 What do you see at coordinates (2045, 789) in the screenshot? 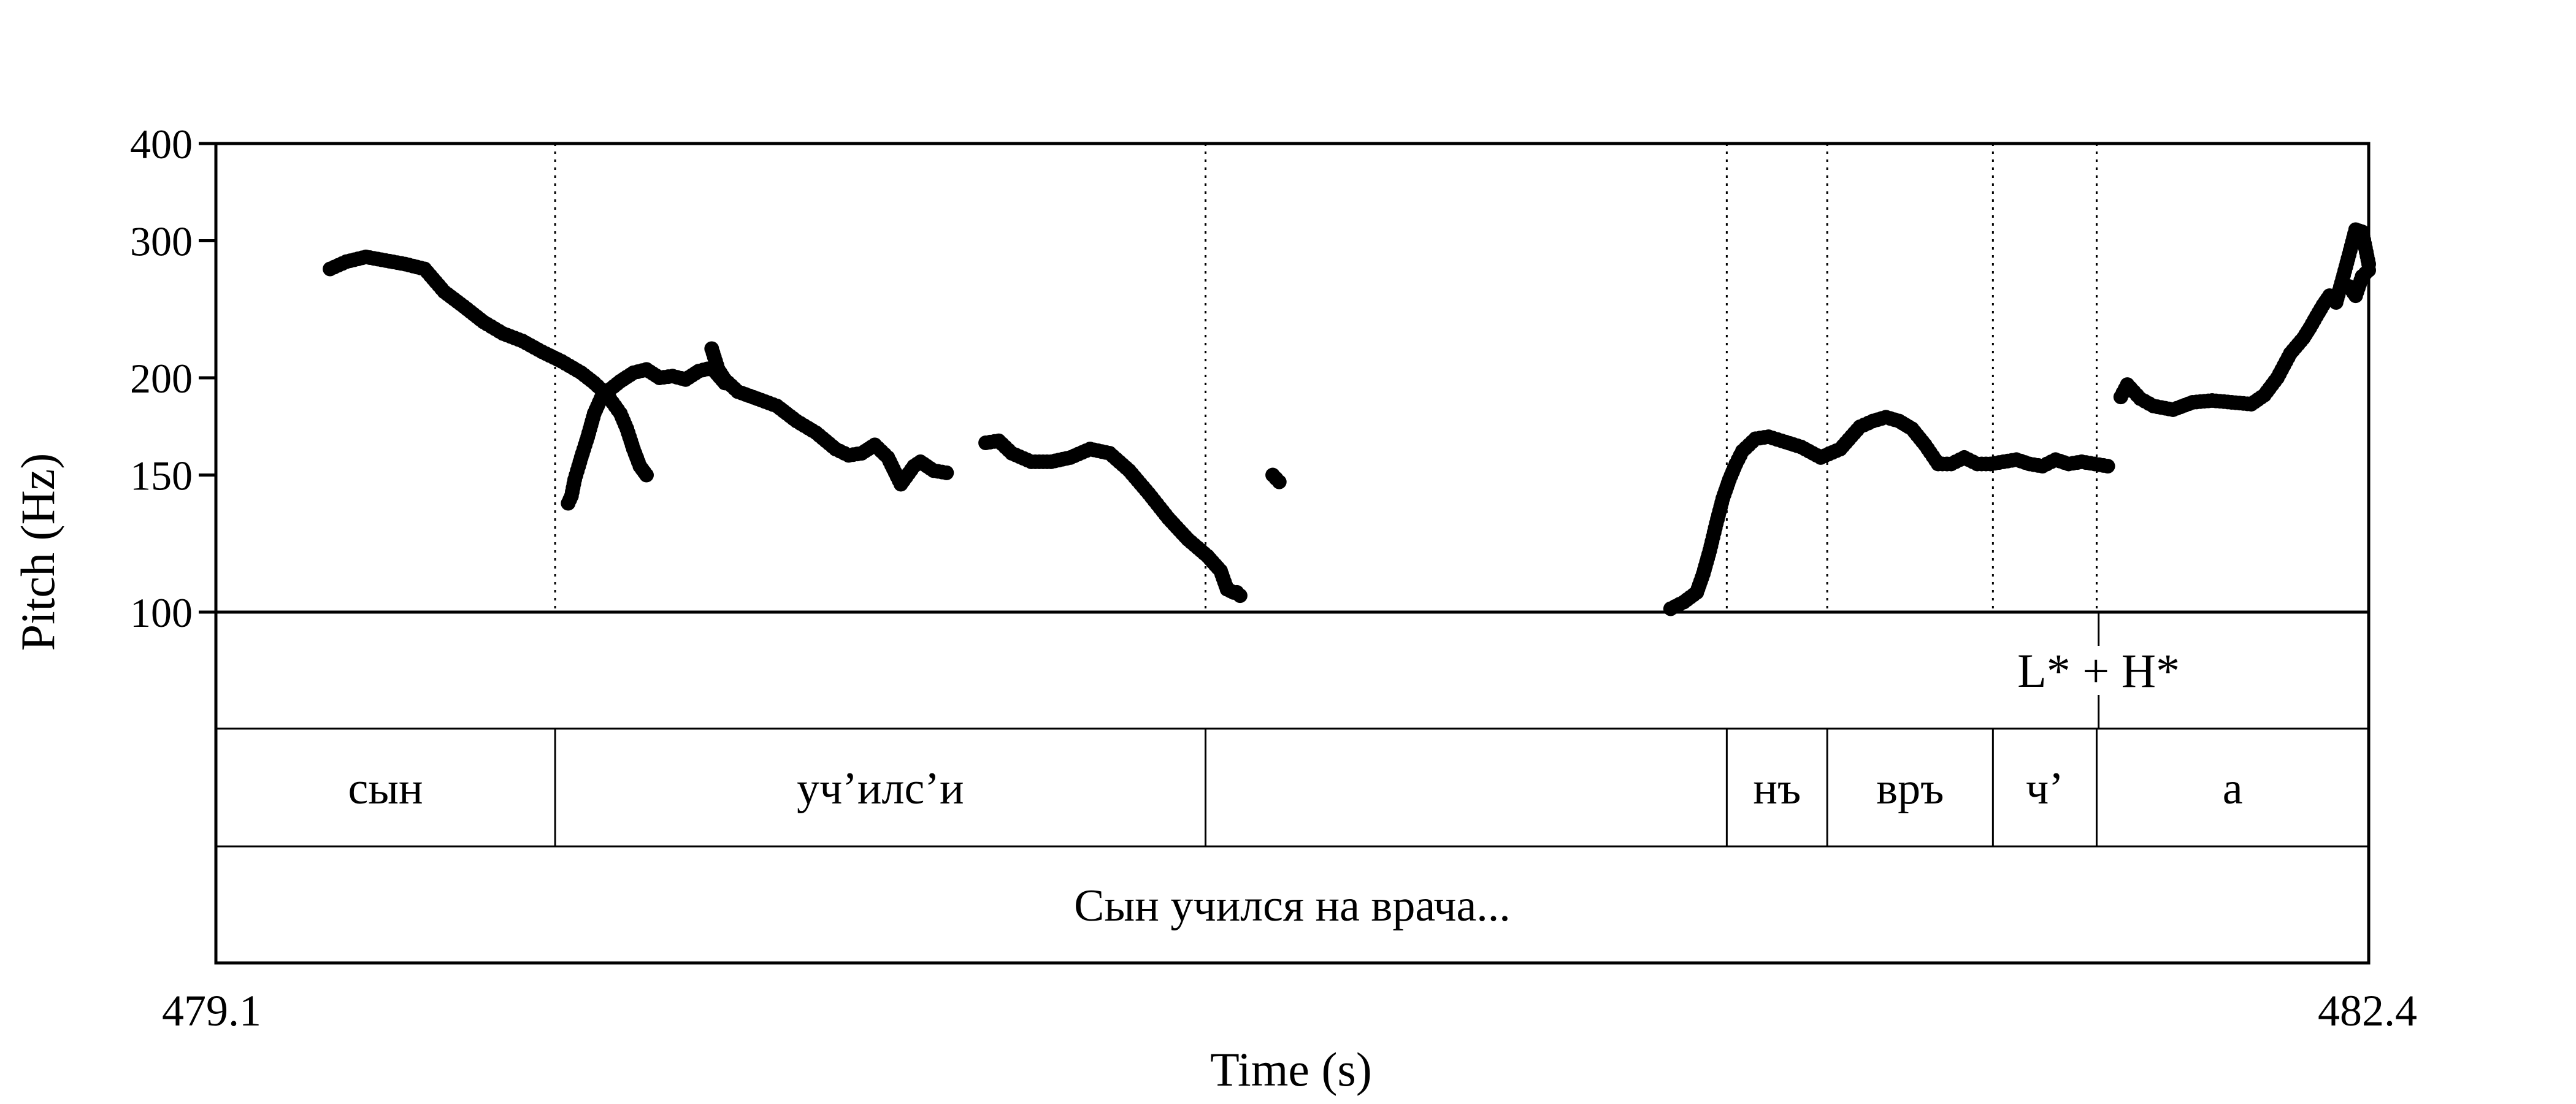
I see `syllable-label: ч’` at bounding box center [2045, 789].